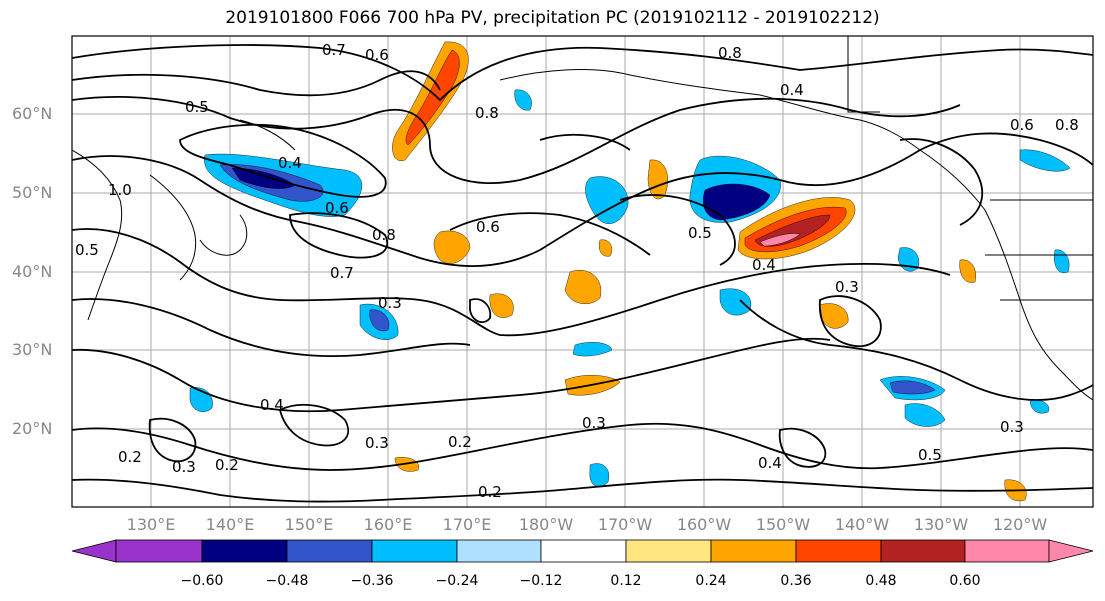 Image resolution: width=1105 pixels, height=601 pixels. What do you see at coordinates (467, 524) in the screenshot?
I see `lon-label: 170°E` at bounding box center [467, 524].